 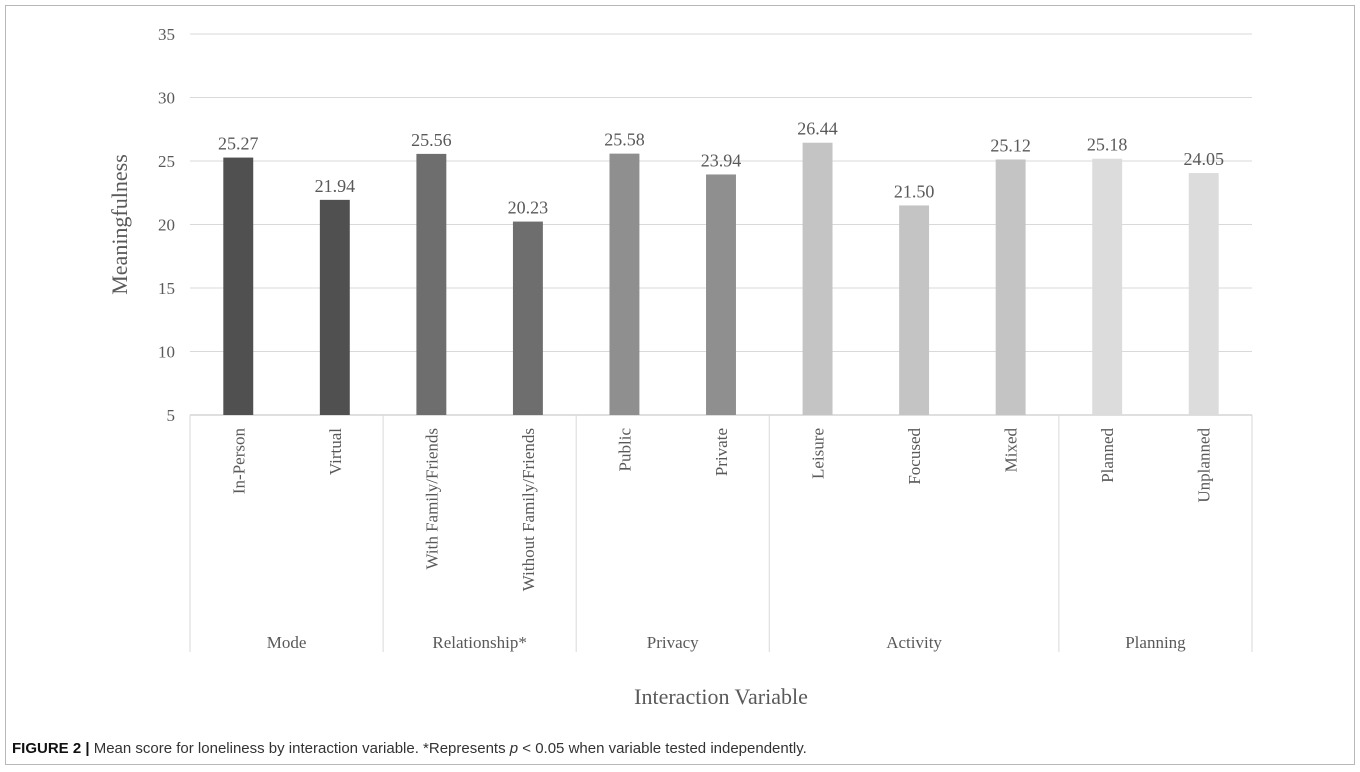 I want to click on data-label: 26.44, so click(x=817, y=129).